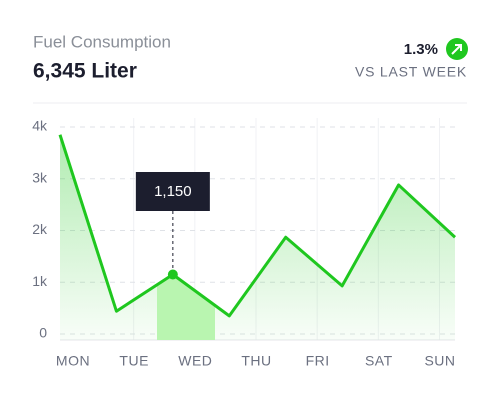 Image resolution: width=501 pixels, height=403 pixels. What do you see at coordinates (172, 274) in the screenshot?
I see `point` at bounding box center [172, 274].